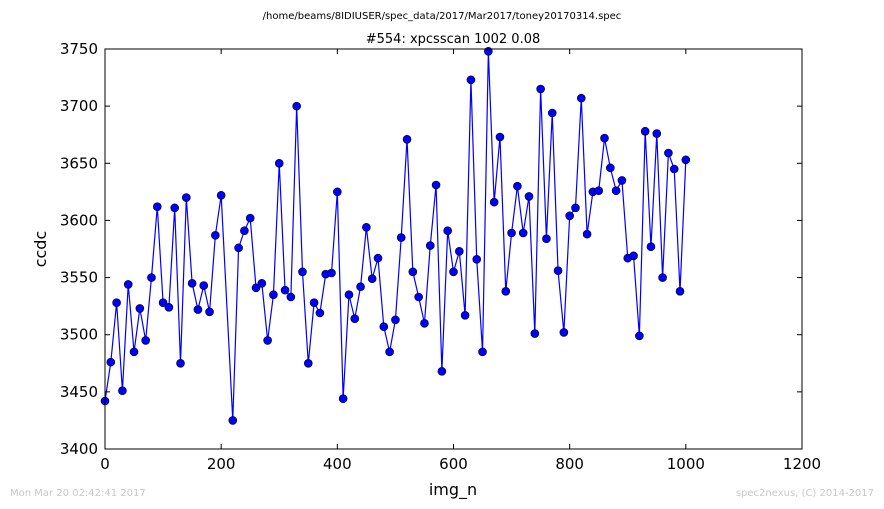  What do you see at coordinates (453, 39) in the screenshot?
I see `chart-title: #554: xpcsscan 1002 0.08` at bounding box center [453, 39].